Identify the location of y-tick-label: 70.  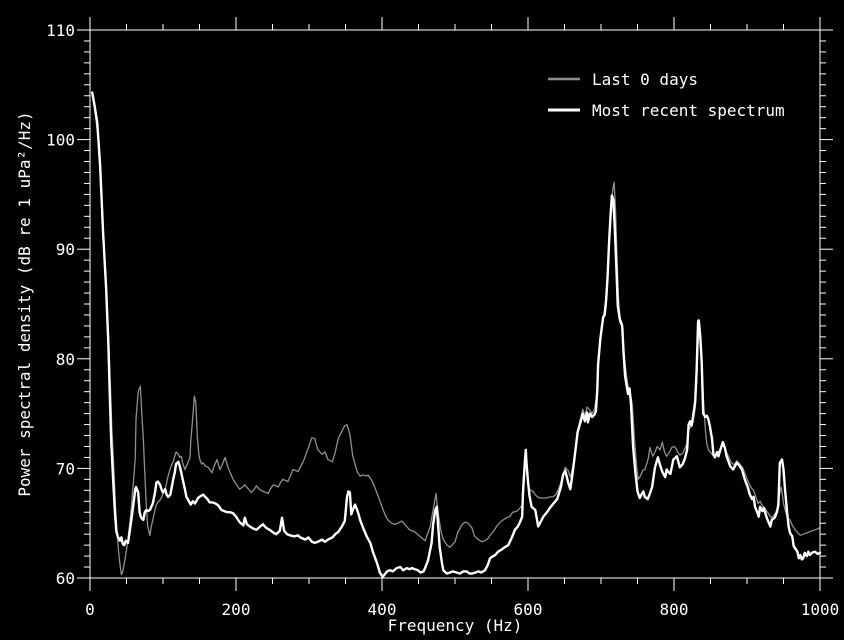
(65, 468).